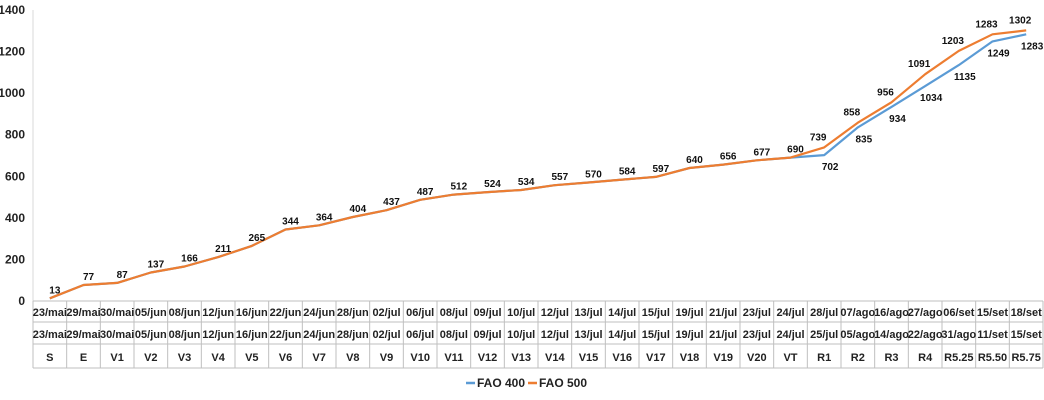 The height and width of the screenshot is (400, 1044). I want to click on x-tick-label: V2, so click(150, 358).